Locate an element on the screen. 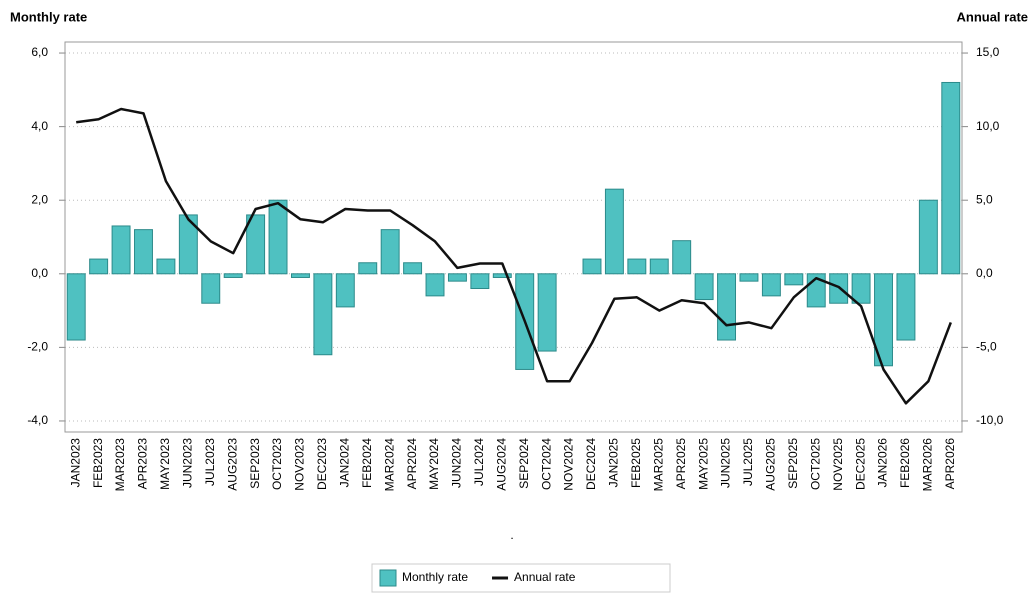 The height and width of the screenshot is (594, 1033). x-tick-label: SEP2023 is located at coordinates (255, 463).